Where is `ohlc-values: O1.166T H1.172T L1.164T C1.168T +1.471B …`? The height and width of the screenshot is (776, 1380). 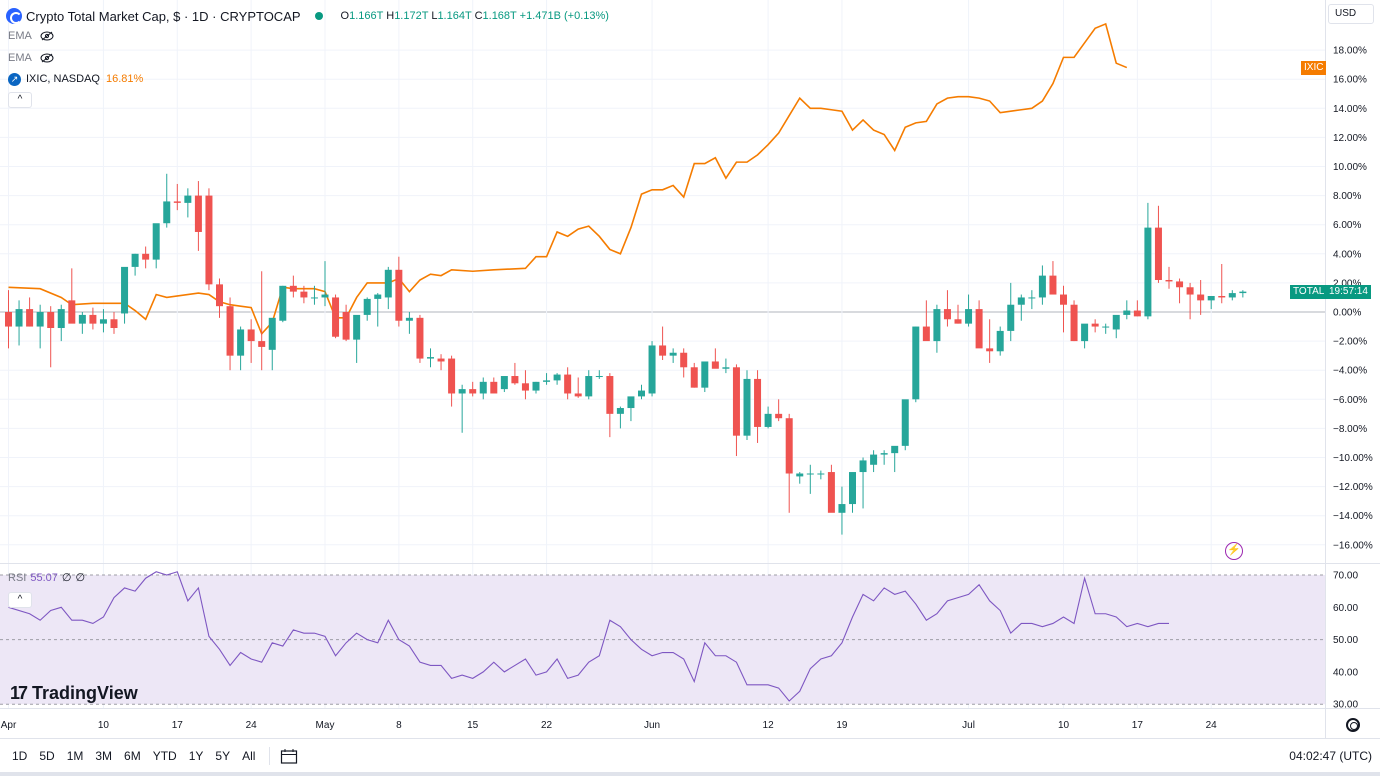
ohlc-values: O1.166T H1.172T L1.164T C1.168T +1.471B … is located at coordinates (475, 16).